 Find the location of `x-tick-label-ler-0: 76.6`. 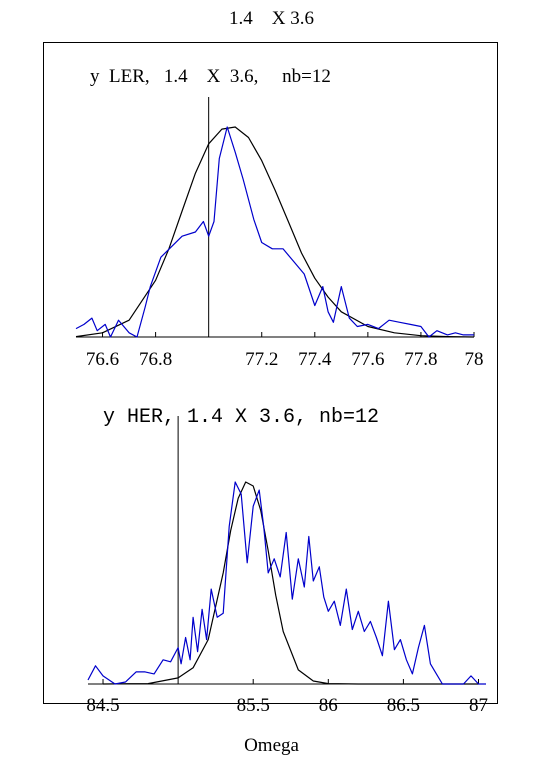

x-tick-label-ler-0: 76.6 is located at coordinates (102, 359).